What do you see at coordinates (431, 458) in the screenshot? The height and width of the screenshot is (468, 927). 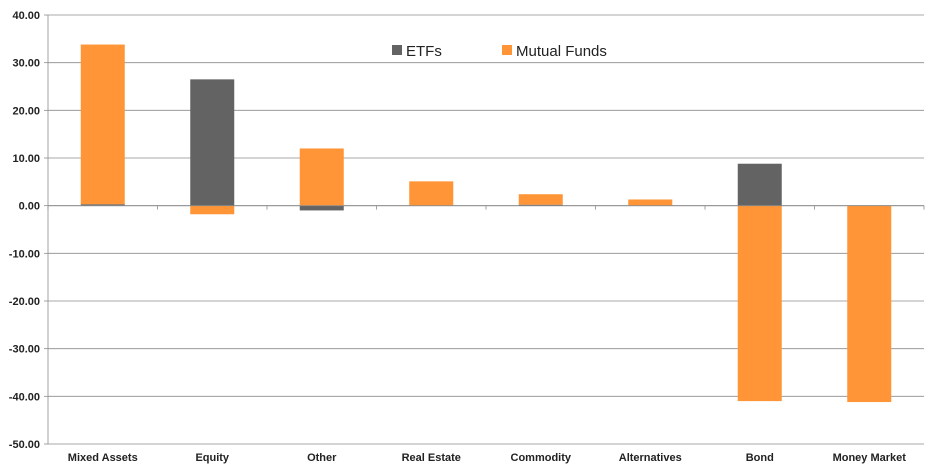 I see `x-tick-label: Real Estate` at bounding box center [431, 458].